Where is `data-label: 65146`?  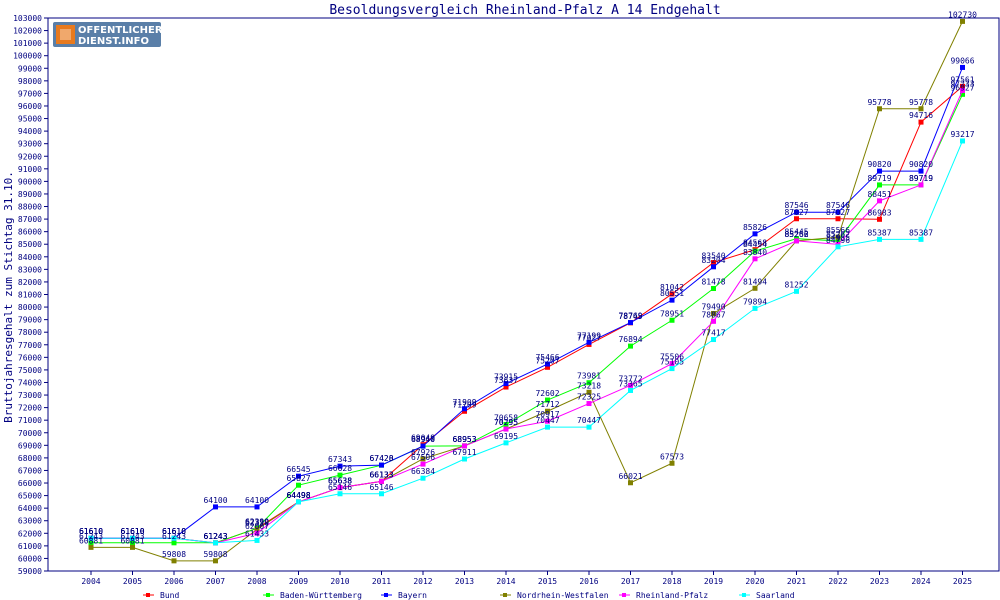 data-label: 65146 is located at coordinates (381, 487).